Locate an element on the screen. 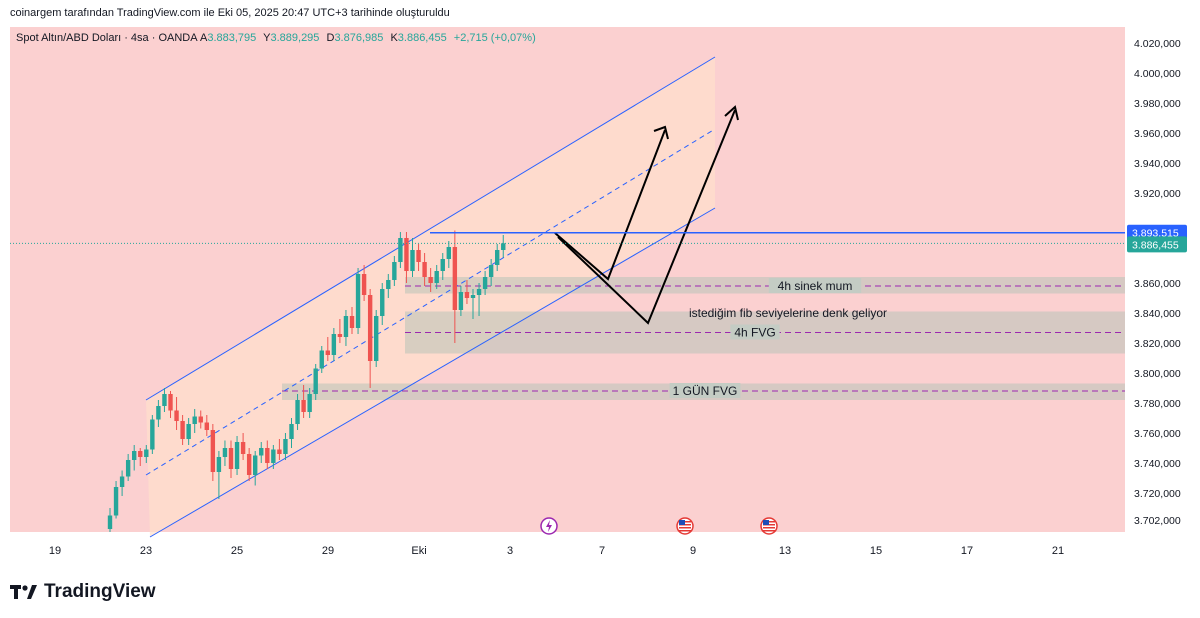  y-tick-label: 3.780,000 is located at coordinates (1157, 404).